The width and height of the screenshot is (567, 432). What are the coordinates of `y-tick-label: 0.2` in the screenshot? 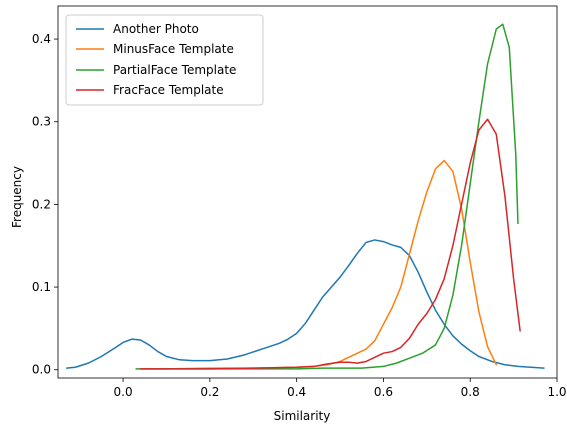 It's located at (41, 204).